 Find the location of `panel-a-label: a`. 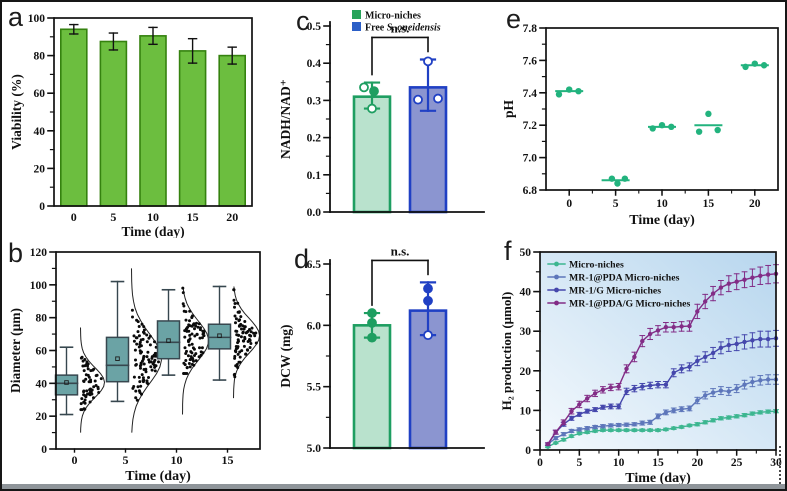

panel-a-label: a is located at coordinates (16, 17).